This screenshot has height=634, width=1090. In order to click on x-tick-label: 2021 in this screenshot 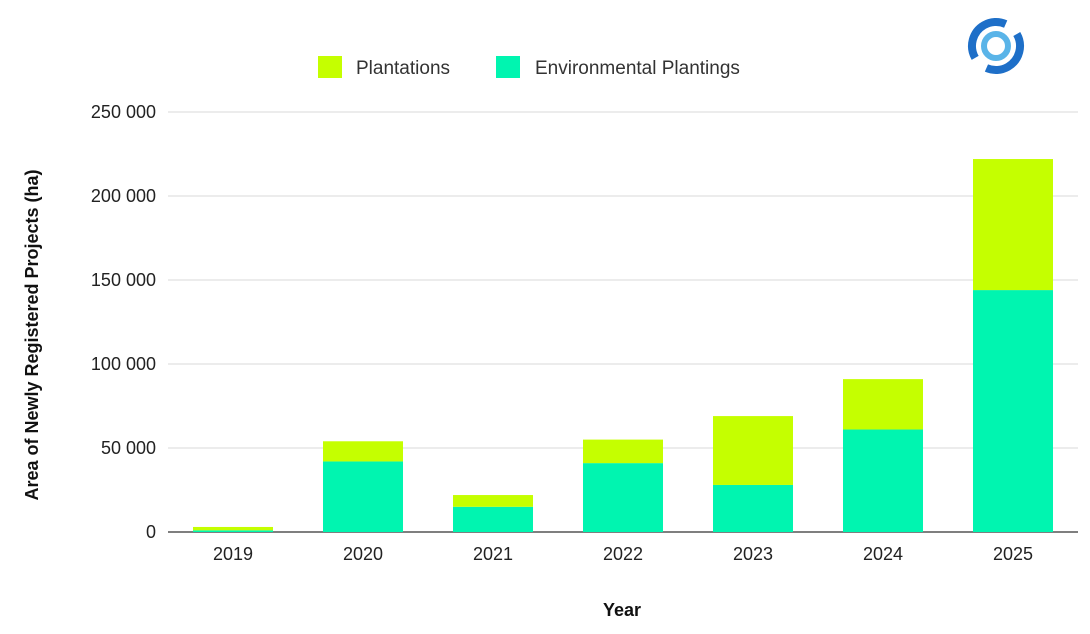, I will do `click(493, 554)`.